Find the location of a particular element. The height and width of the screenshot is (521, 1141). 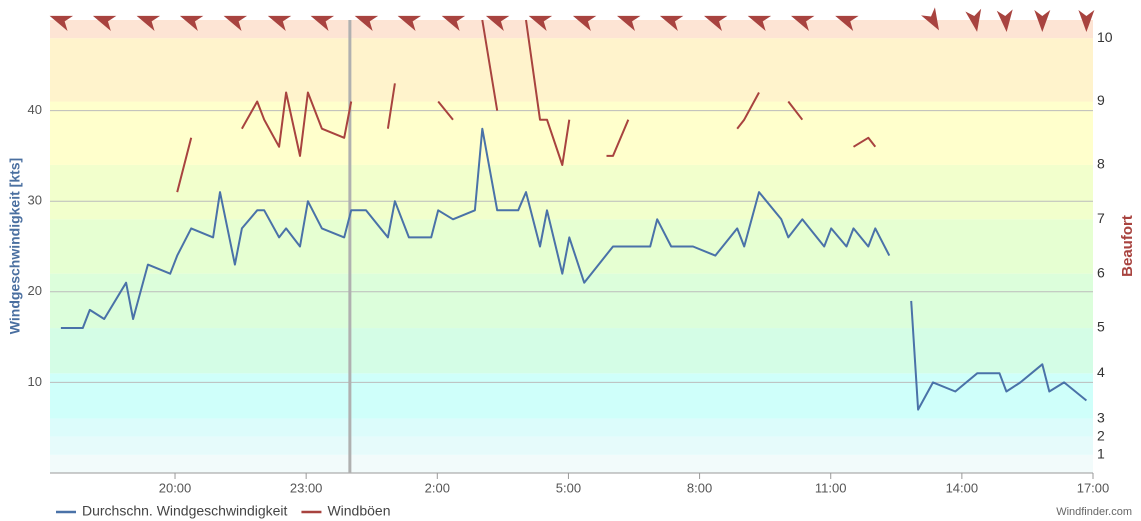

y2-tick-label: 1 is located at coordinates (1101, 454).